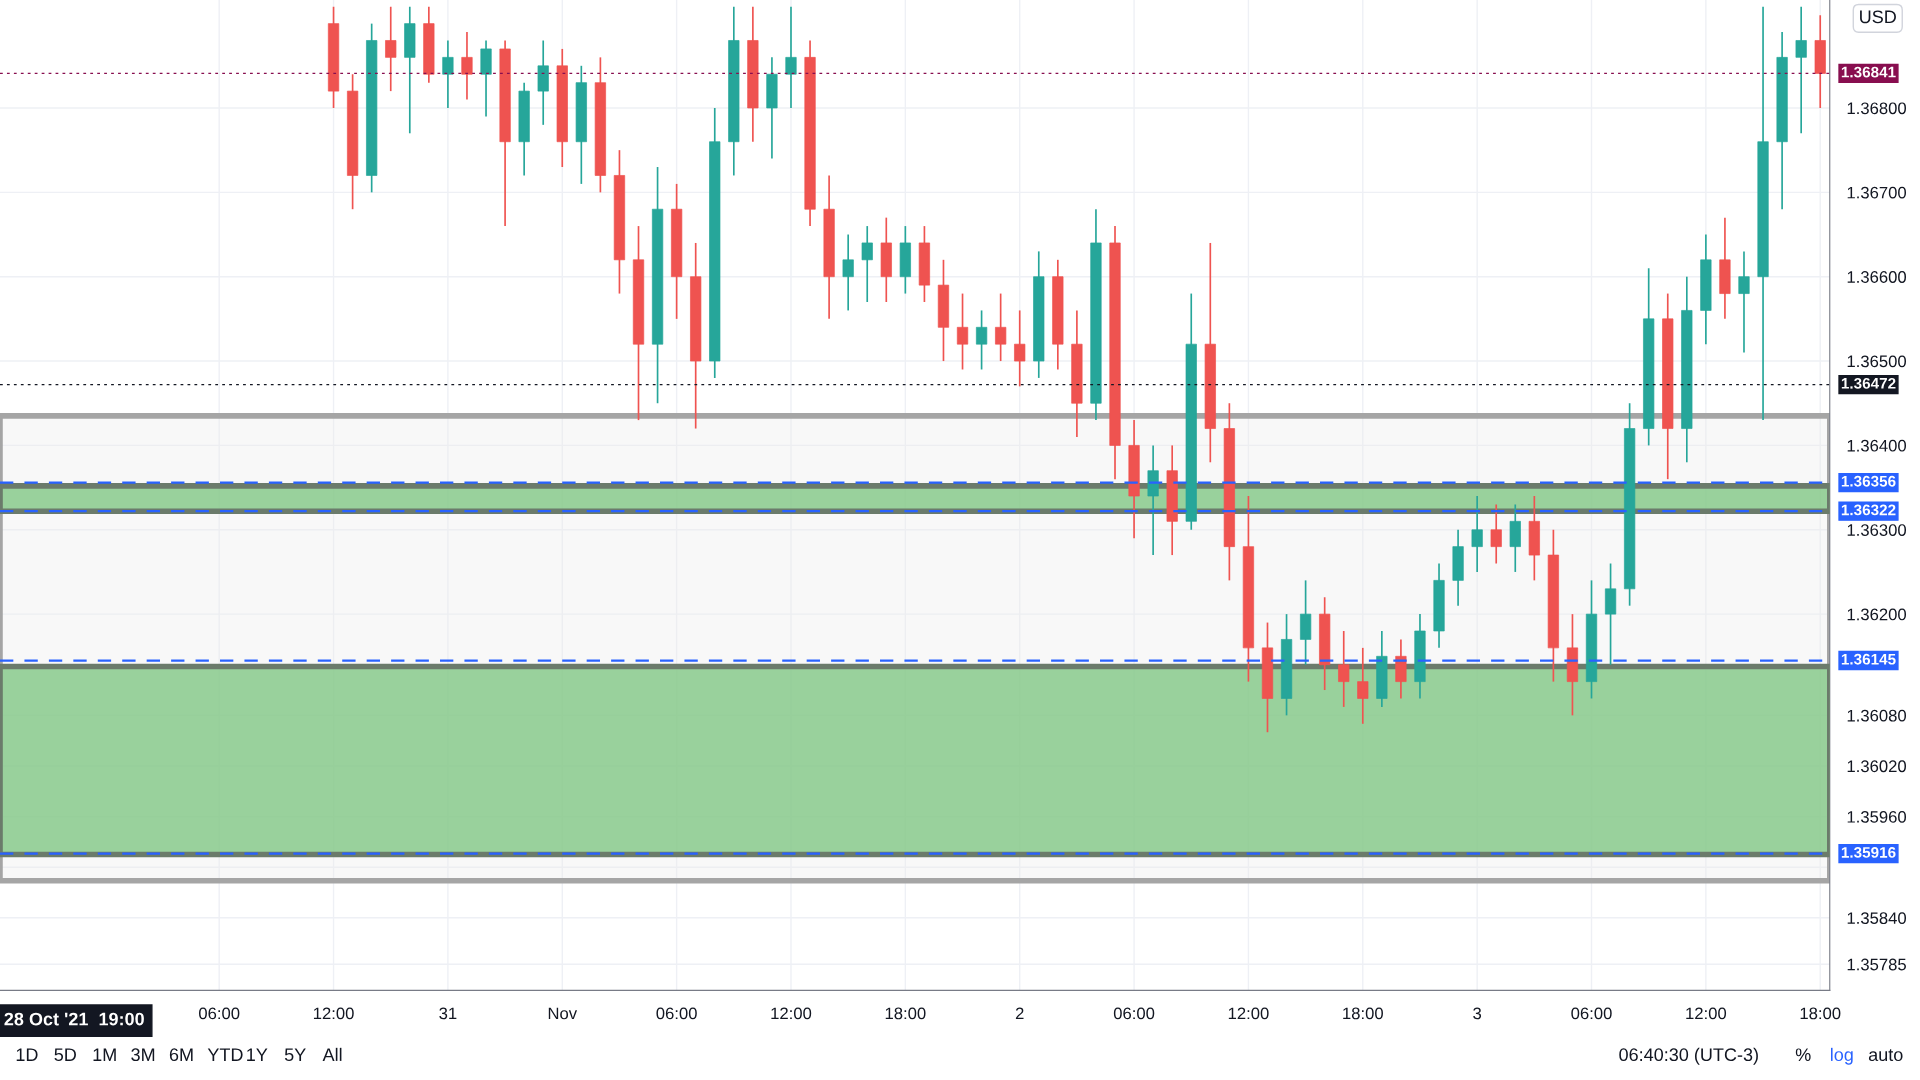 This screenshot has height=1080, width=1920. What do you see at coordinates (1019, 1013) in the screenshot?
I see `x-tick-label: 2` at bounding box center [1019, 1013].